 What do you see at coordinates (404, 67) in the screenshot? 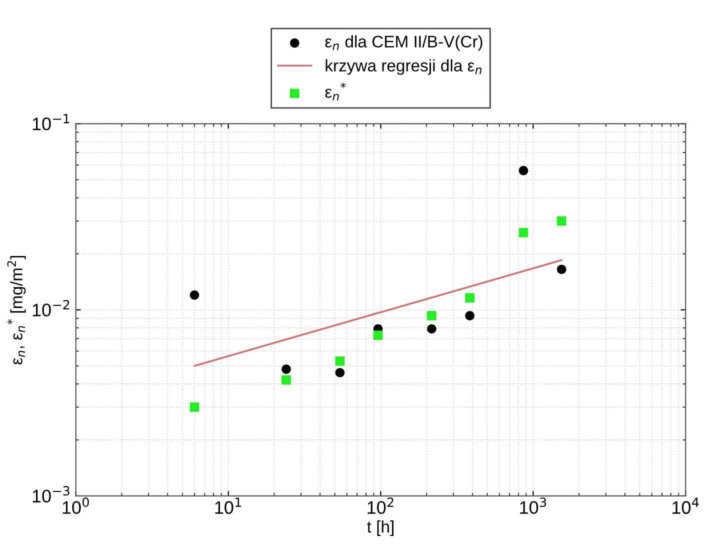
I see `legend-label: krzywa regresji dla ε$_{n}$` at bounding box center [404, 67].